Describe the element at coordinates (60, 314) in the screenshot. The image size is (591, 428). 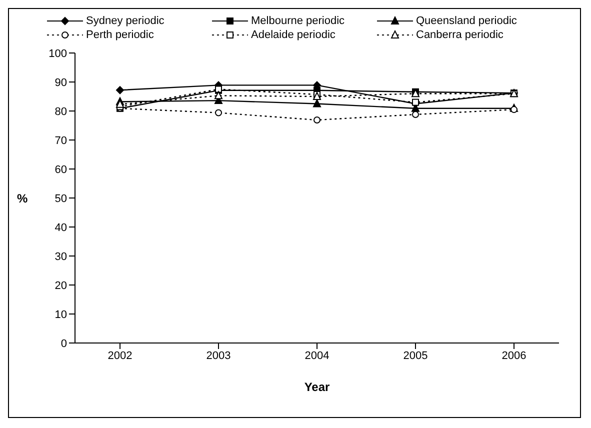
I see `y-tick-label: 10` at that location.